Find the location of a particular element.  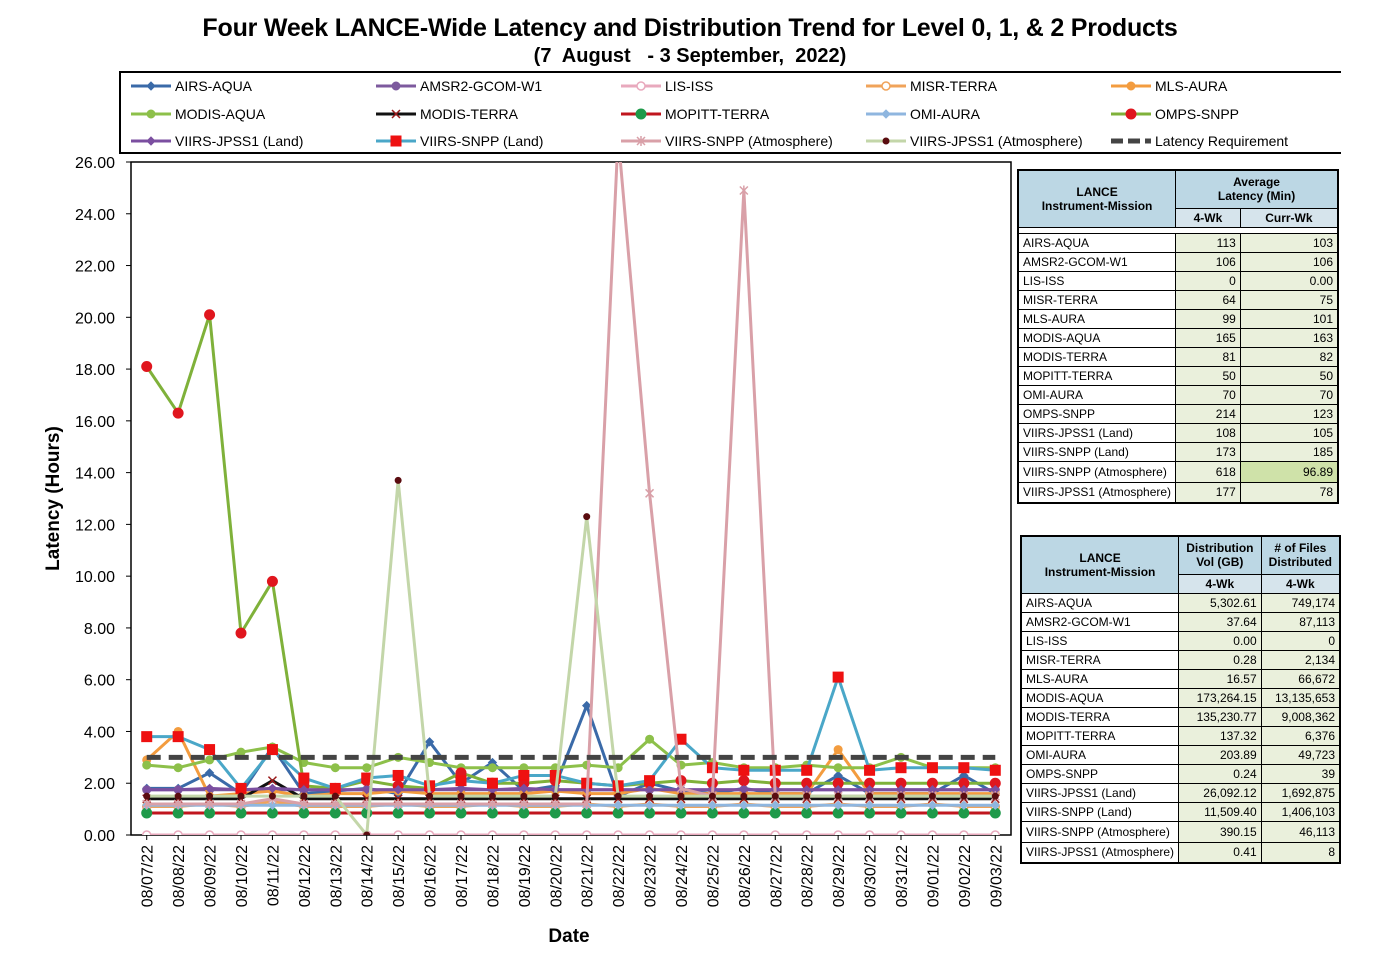

legend-item-latency-requirement: Latency Requirement is located at coordinates (1198, 141).